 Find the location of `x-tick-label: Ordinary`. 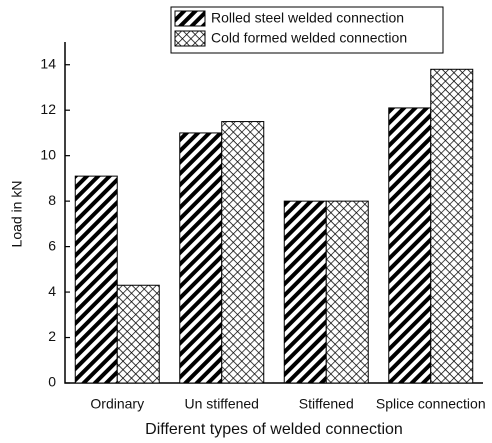

x-tick-label: Ordinary is located at coordinates (117, 404).